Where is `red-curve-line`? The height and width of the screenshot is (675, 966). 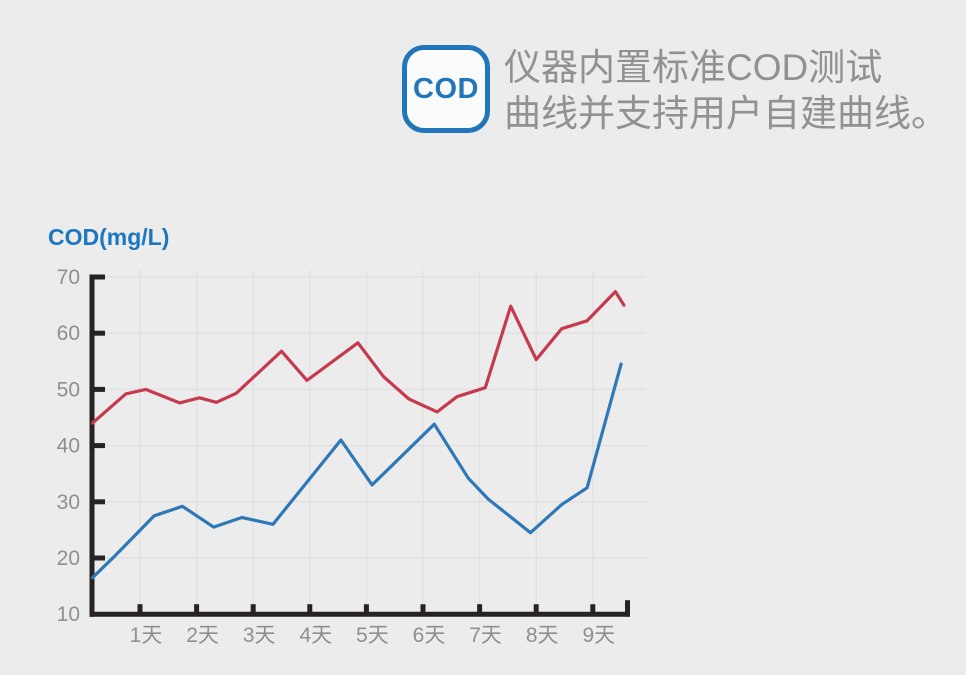
red-curve-line is located at coordinates (358, 357).